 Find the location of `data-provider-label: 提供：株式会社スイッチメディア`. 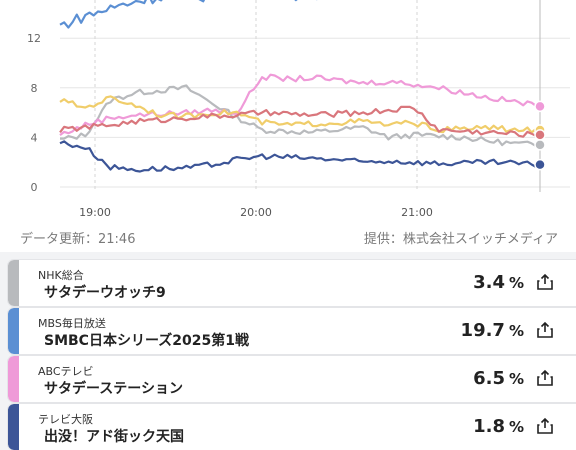

data-provider-label: 提供：株式会社スイッチメディア is located at coordinates (460, 239).